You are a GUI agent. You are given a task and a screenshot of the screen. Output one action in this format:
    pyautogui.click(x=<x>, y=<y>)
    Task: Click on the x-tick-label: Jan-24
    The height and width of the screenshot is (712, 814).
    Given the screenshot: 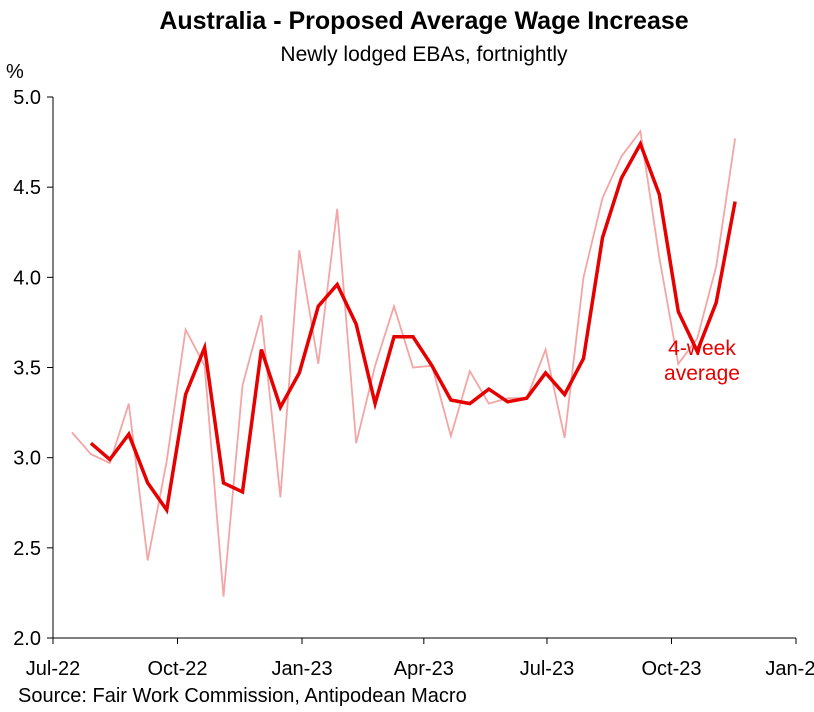 What is the action you would take?
    pyautogui.click(x=789, y=669)
    